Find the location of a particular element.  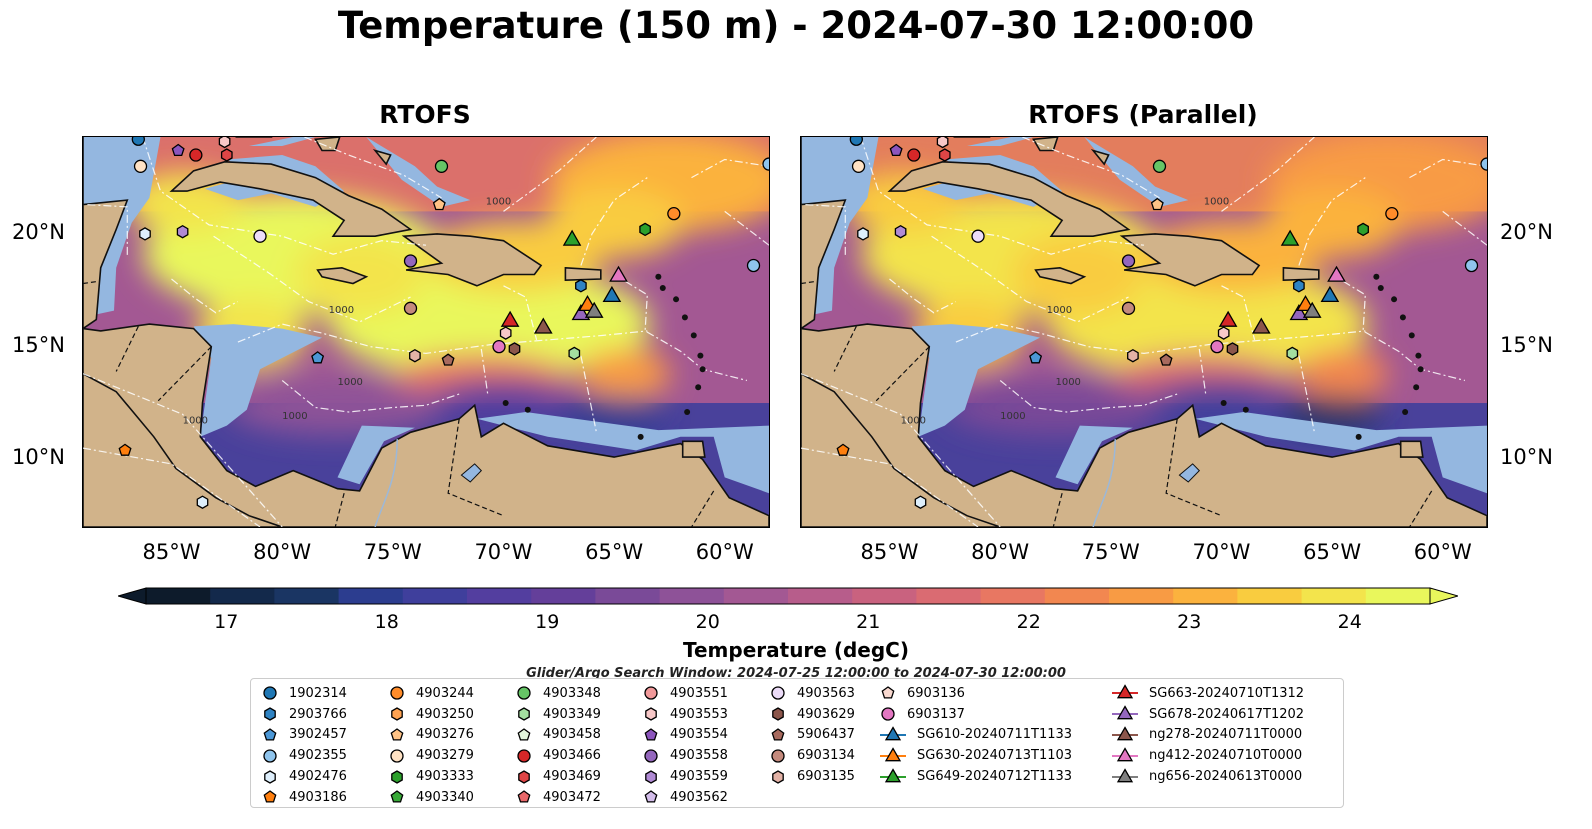

legend-label: 4903244 is located at coordinates (445, 693).